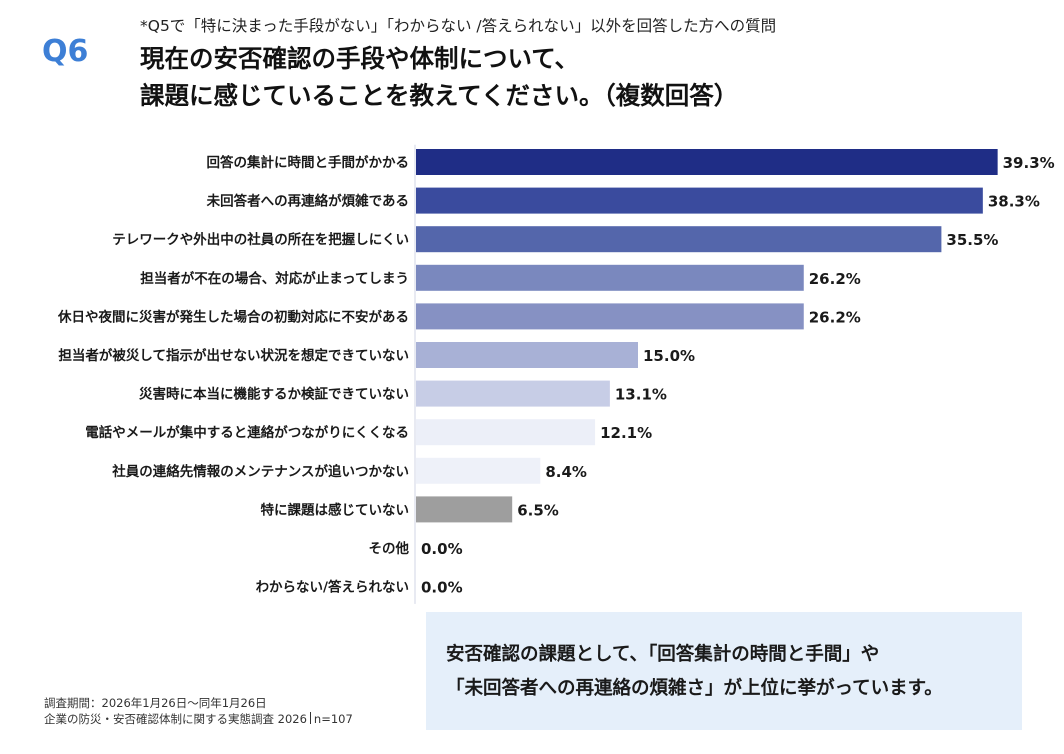 The image size is (1064, 754). What do you see at coordinates (274, 278) in the screenshot?
I see `category-label: 担当者が不在の場合、対応が止まってしまう` at bounding box center [274, 278].